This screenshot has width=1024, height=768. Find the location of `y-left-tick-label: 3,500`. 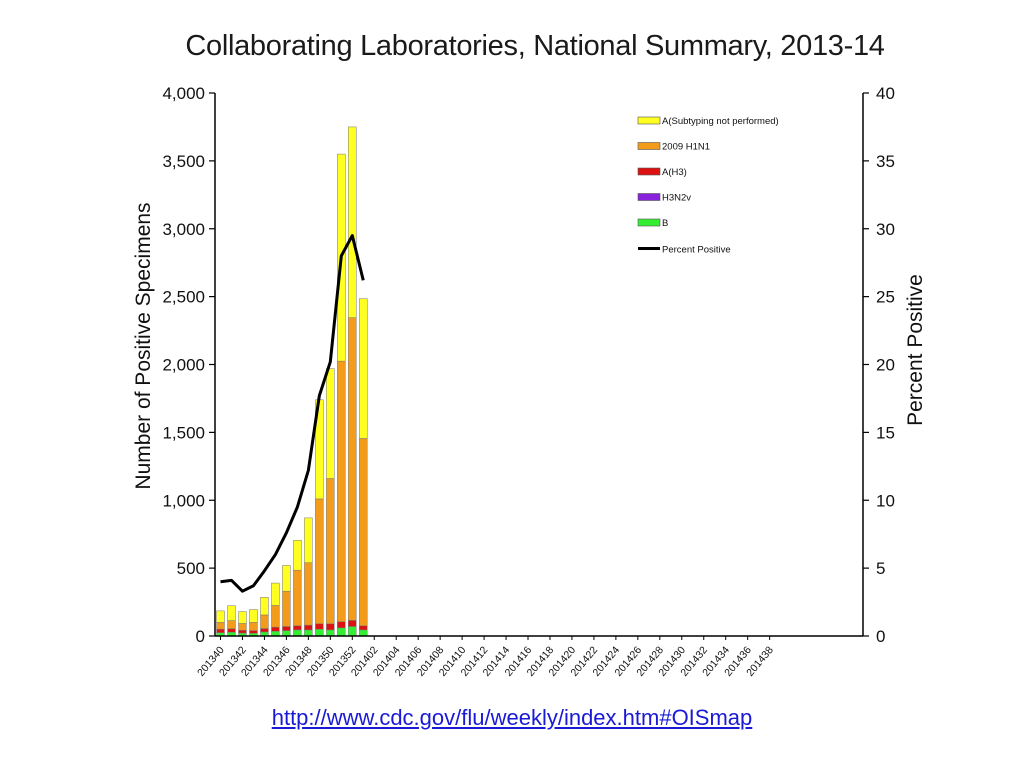

y-left-tick-label: 3,500 is located at coordinates (183, 161).